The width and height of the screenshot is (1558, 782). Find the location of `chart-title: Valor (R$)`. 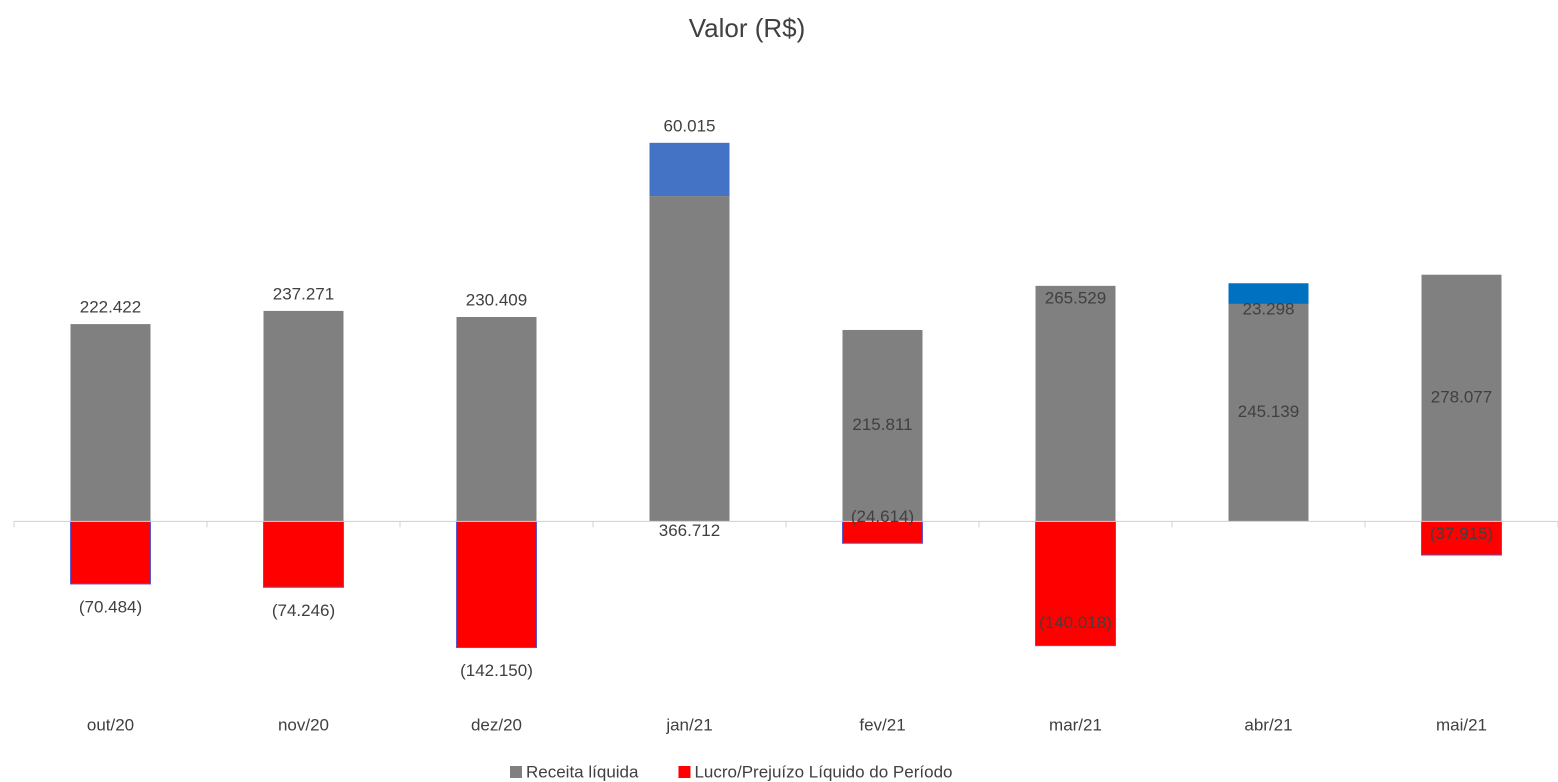

chart-title: Valor (R$) is located at coordinates (747, 28).